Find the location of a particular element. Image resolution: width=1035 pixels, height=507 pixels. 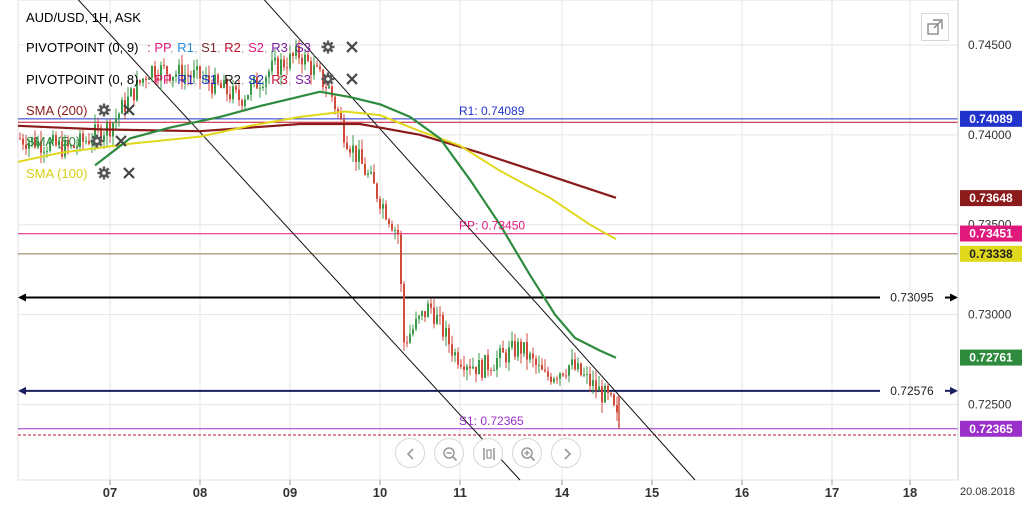

price-badge-label: 0.74089 is located at coordinates (991, 119).